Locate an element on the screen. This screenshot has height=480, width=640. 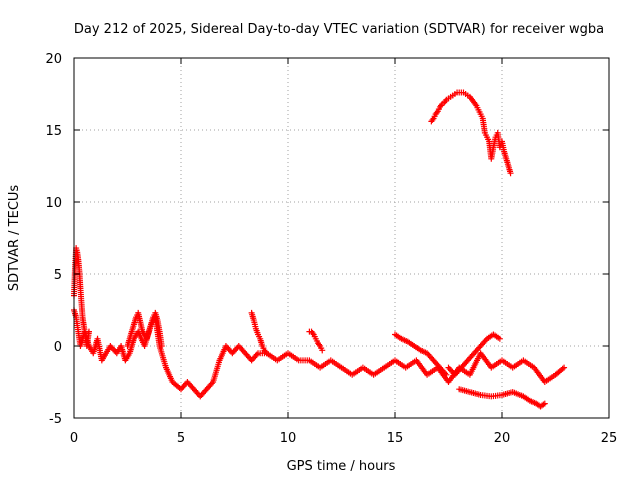
x-tick-label: 20 is located at coordinates (502, 438).